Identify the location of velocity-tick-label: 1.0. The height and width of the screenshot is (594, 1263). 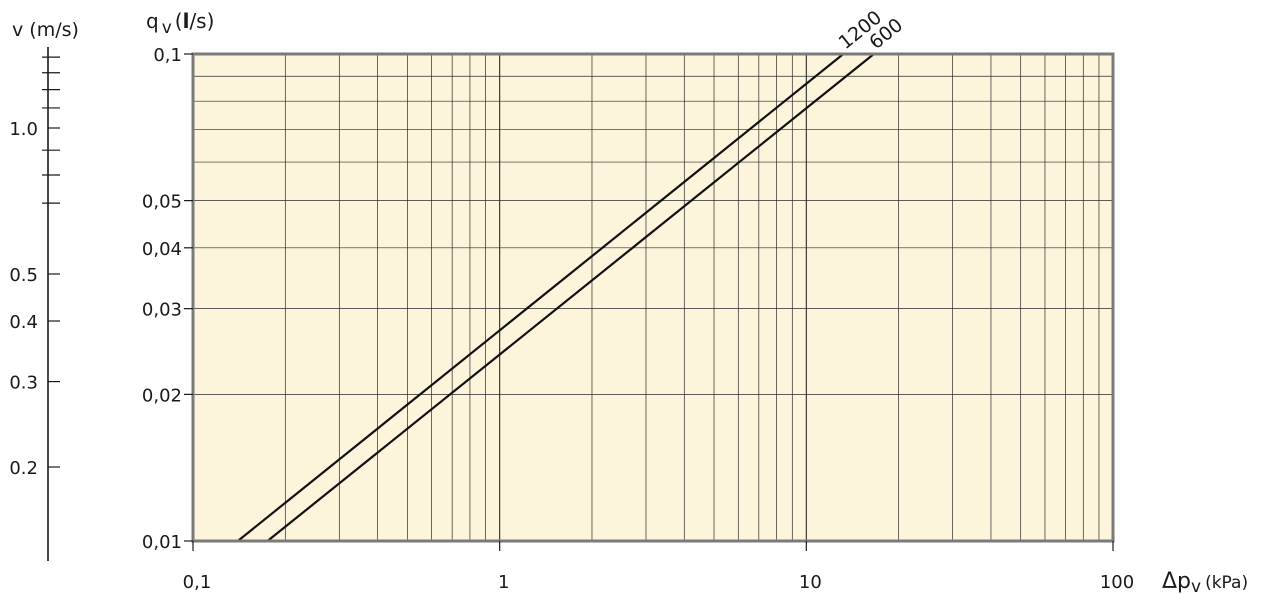
(23, 129).